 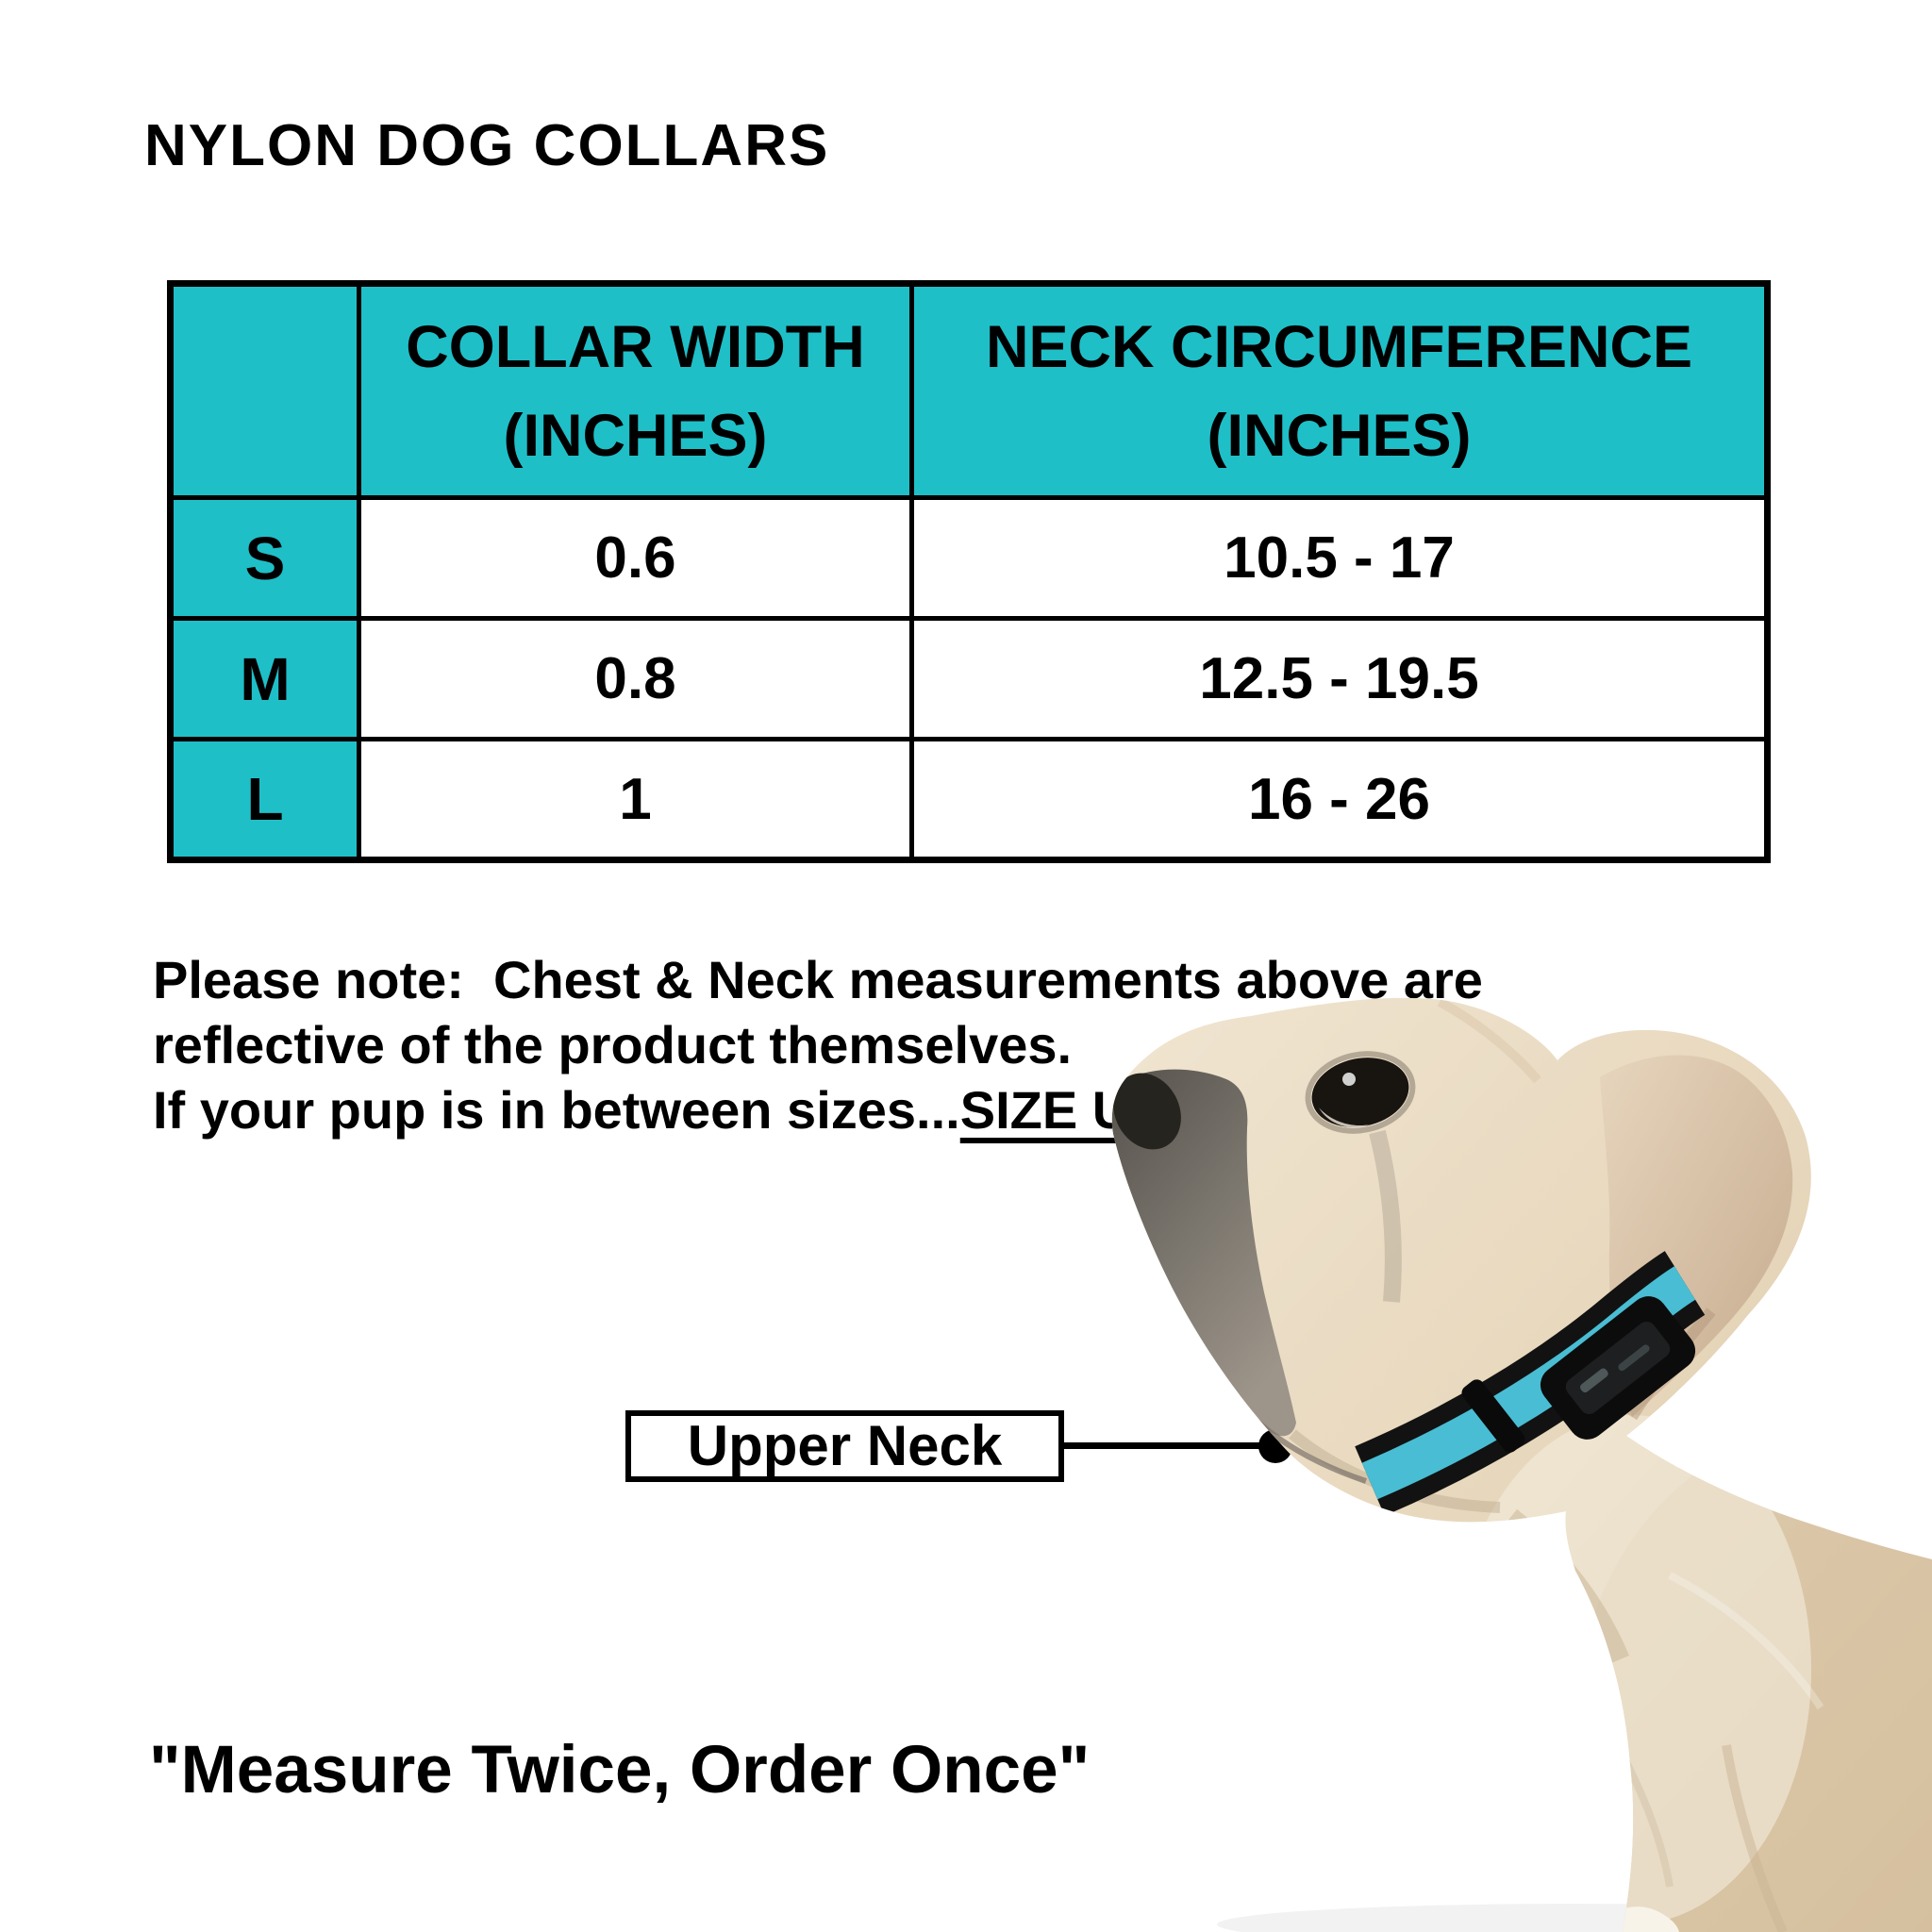 What do you see at coordinates (636, 678) in the screenshot?
I see `collar-width-value: 0.8` at bounding box center [636, 678].